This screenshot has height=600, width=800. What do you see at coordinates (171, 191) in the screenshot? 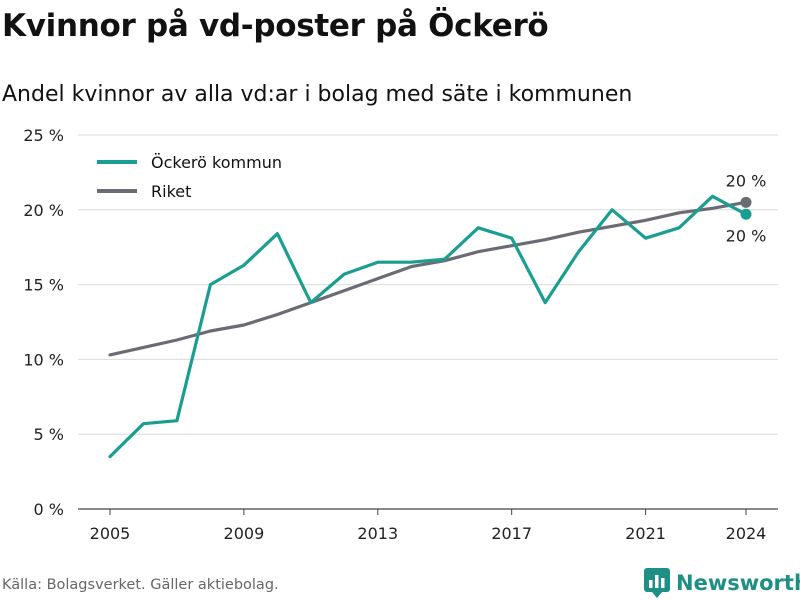
I see `legend-label-riket: Riket` at bounding box center [171, 191].